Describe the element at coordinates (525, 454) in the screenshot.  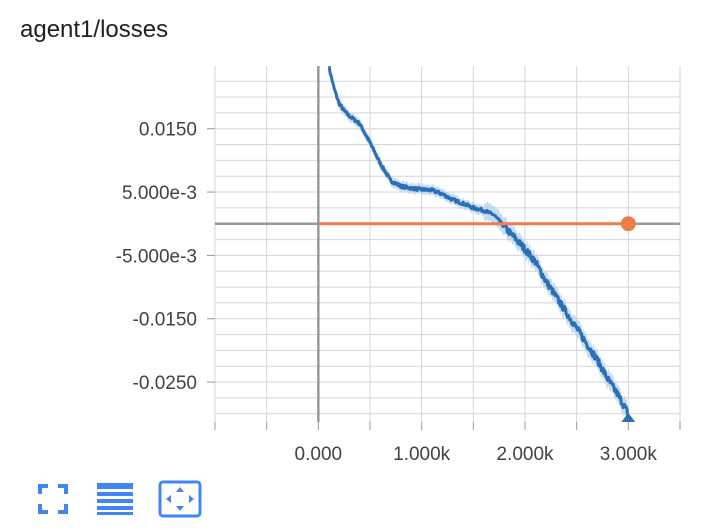
I see `x-tick-label: 2.000k` at that location.